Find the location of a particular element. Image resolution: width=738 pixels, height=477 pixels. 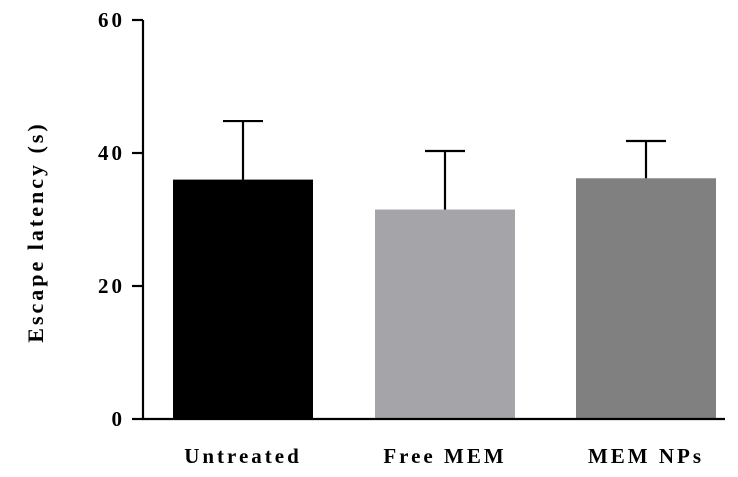

x-tick-label: MEM NPs is located at coordinates (646, 456).